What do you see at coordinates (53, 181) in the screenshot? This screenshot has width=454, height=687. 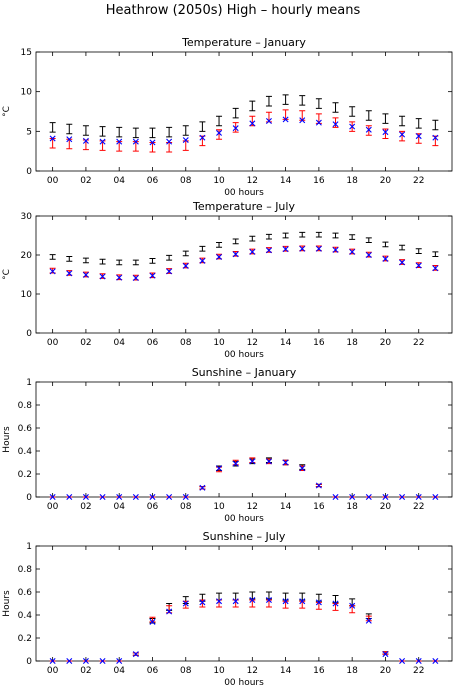 I see `x-tick-label: 00` at bounding box center [53, 181].